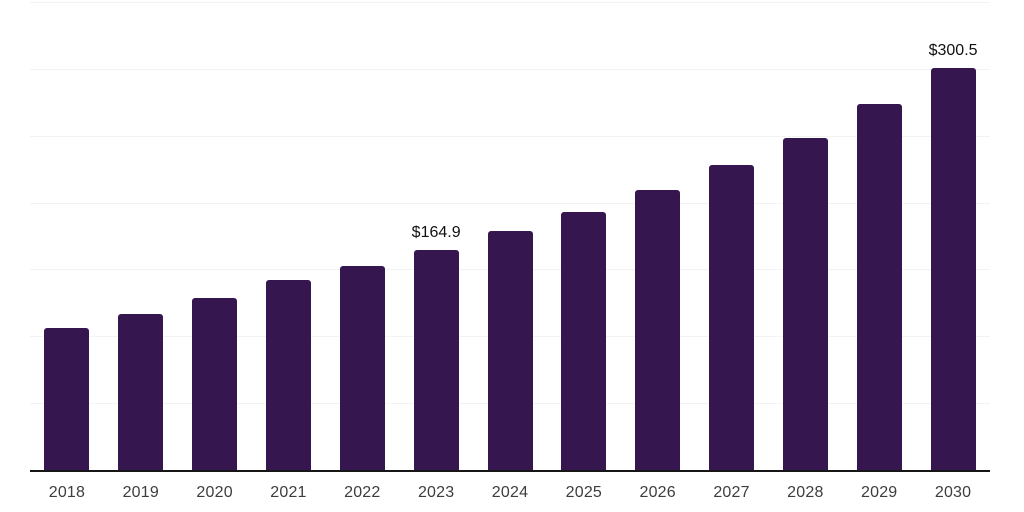 This screenshot has height=512, width=1024. Describe the element at coordinates (657, 492) in the screenshot. I see `x-tick-label-2026: 2026` at that location.